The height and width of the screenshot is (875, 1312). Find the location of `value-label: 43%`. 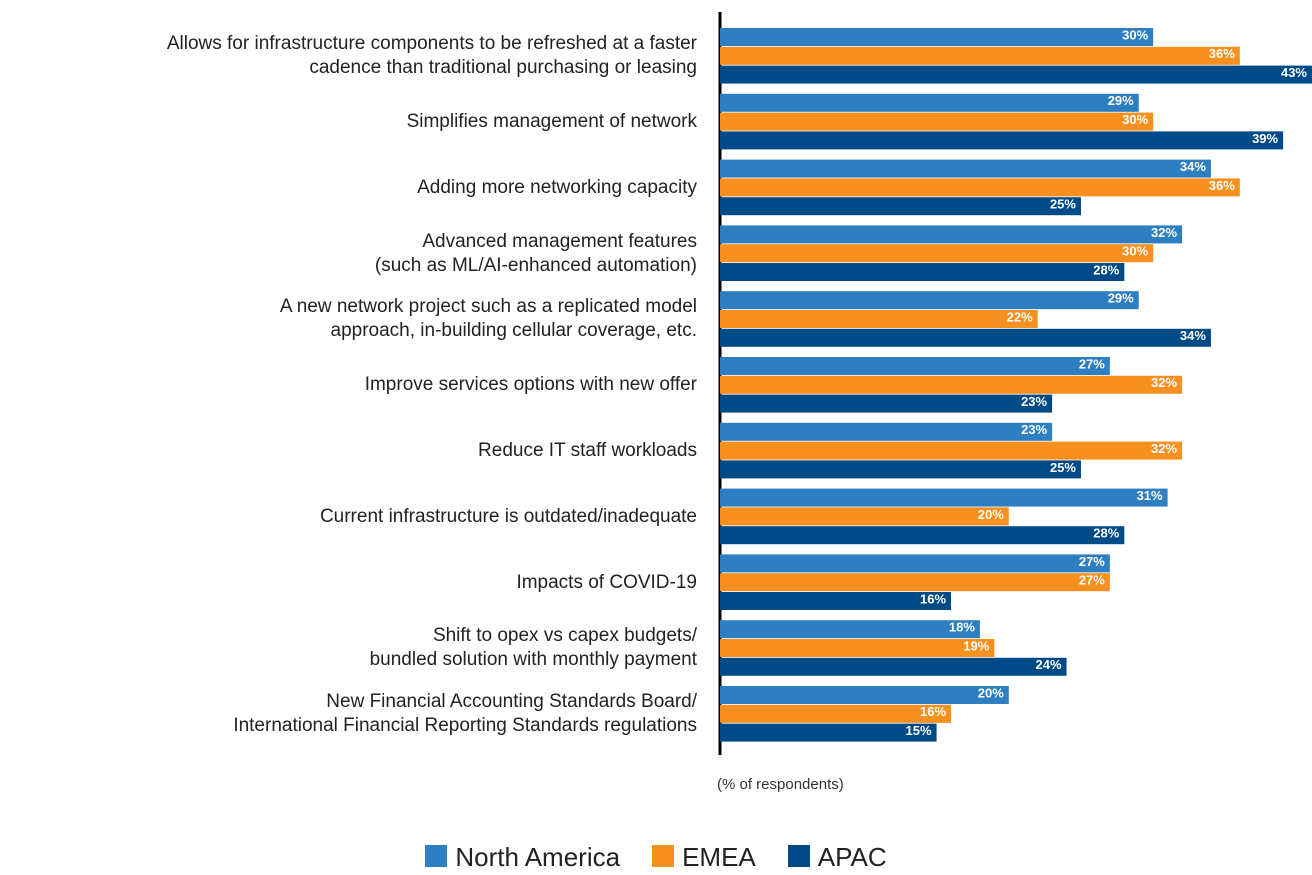

value-label: 43% is located at coordinates (1294, 72).